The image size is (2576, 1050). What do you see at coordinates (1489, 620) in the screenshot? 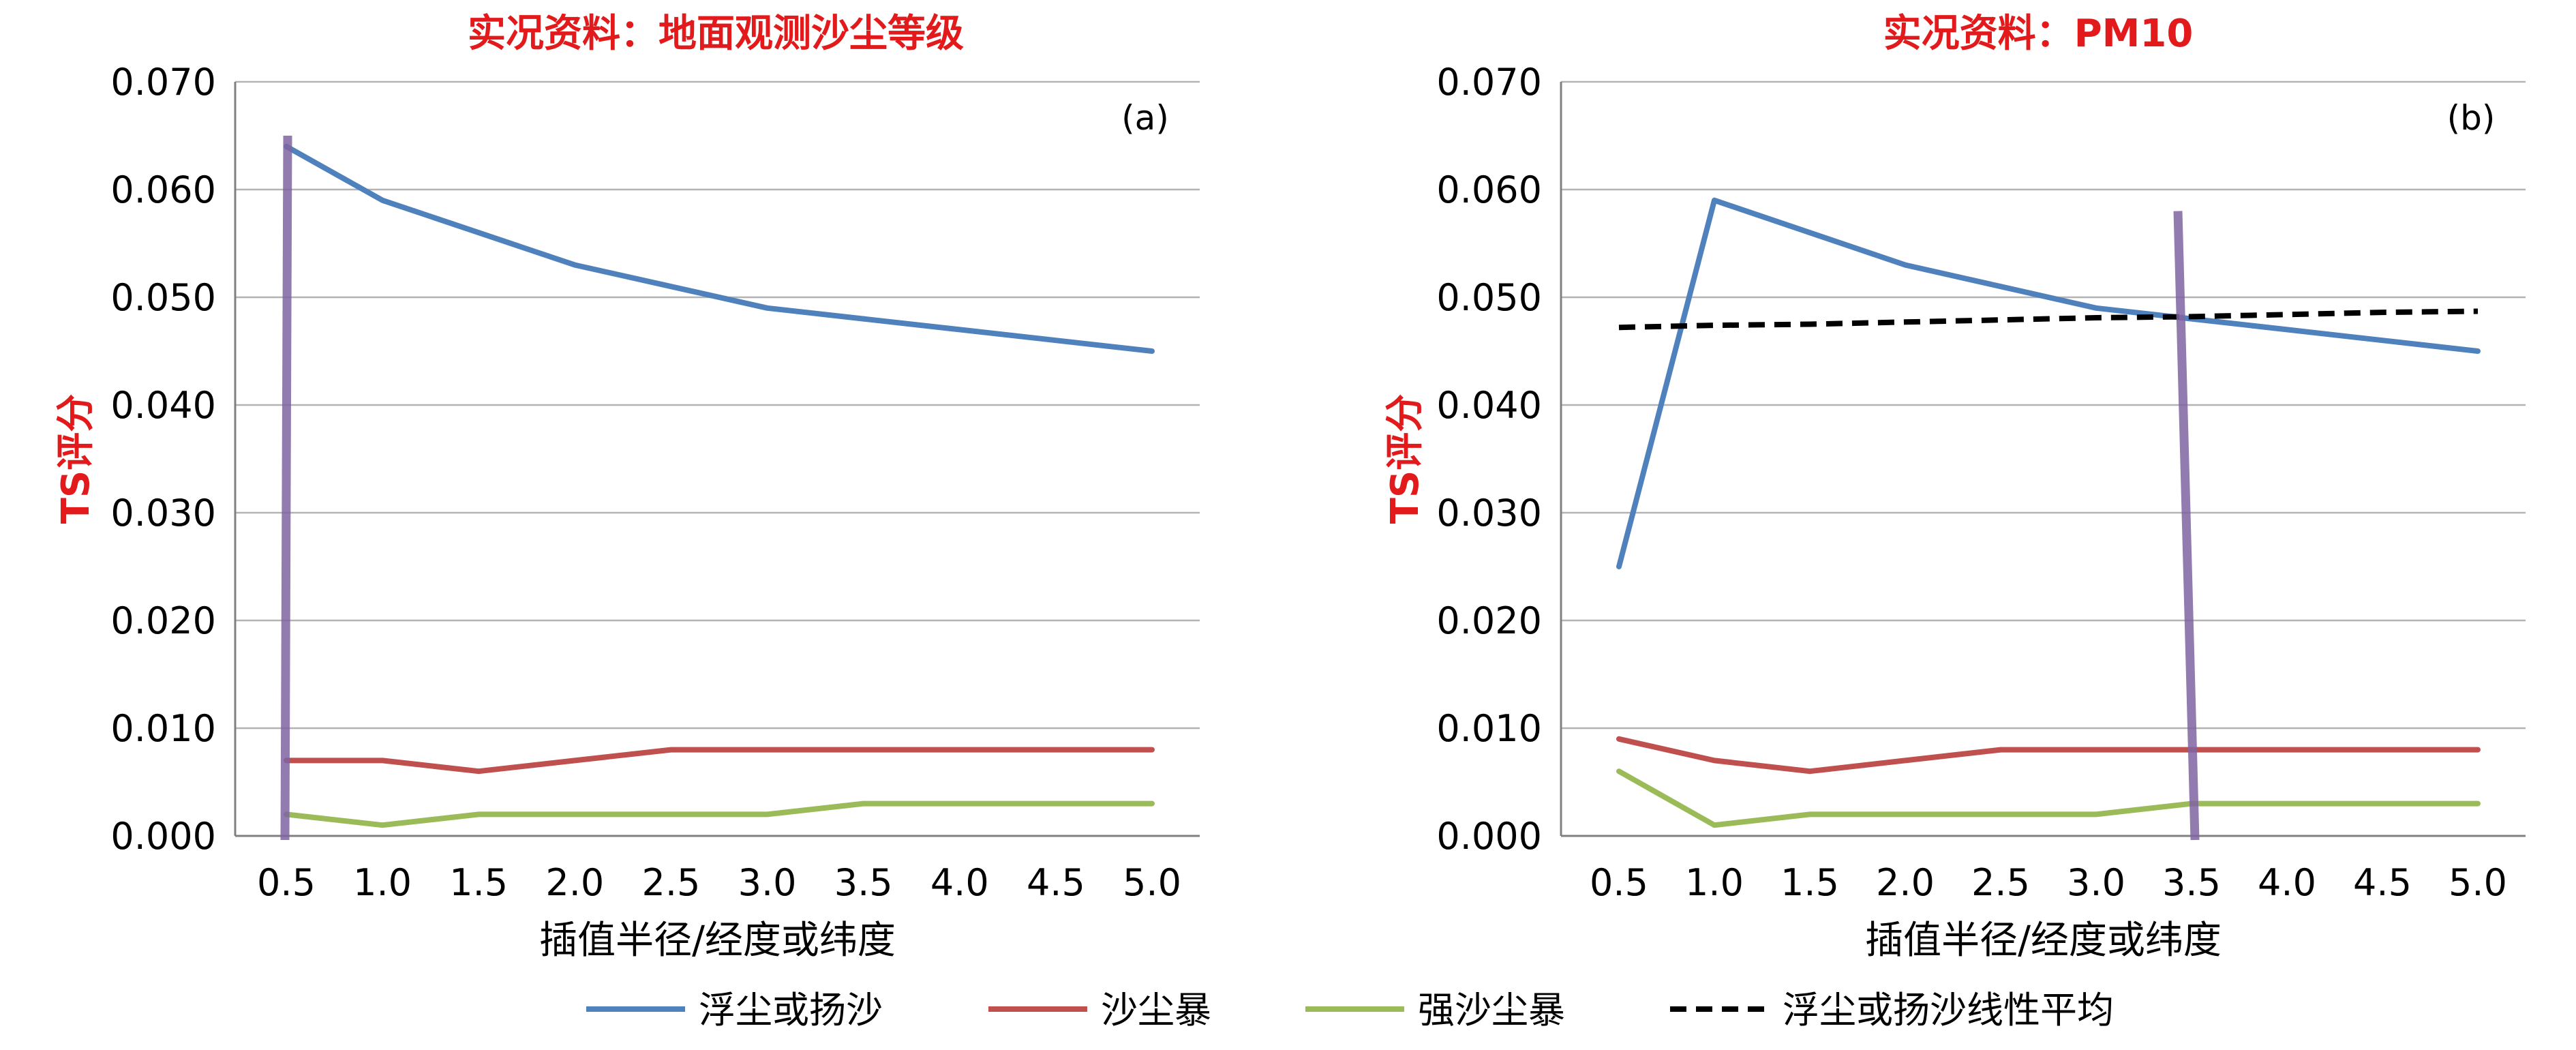
I see `panel-b-ytick-label: 0.020` at bounding box center [1489, 620].